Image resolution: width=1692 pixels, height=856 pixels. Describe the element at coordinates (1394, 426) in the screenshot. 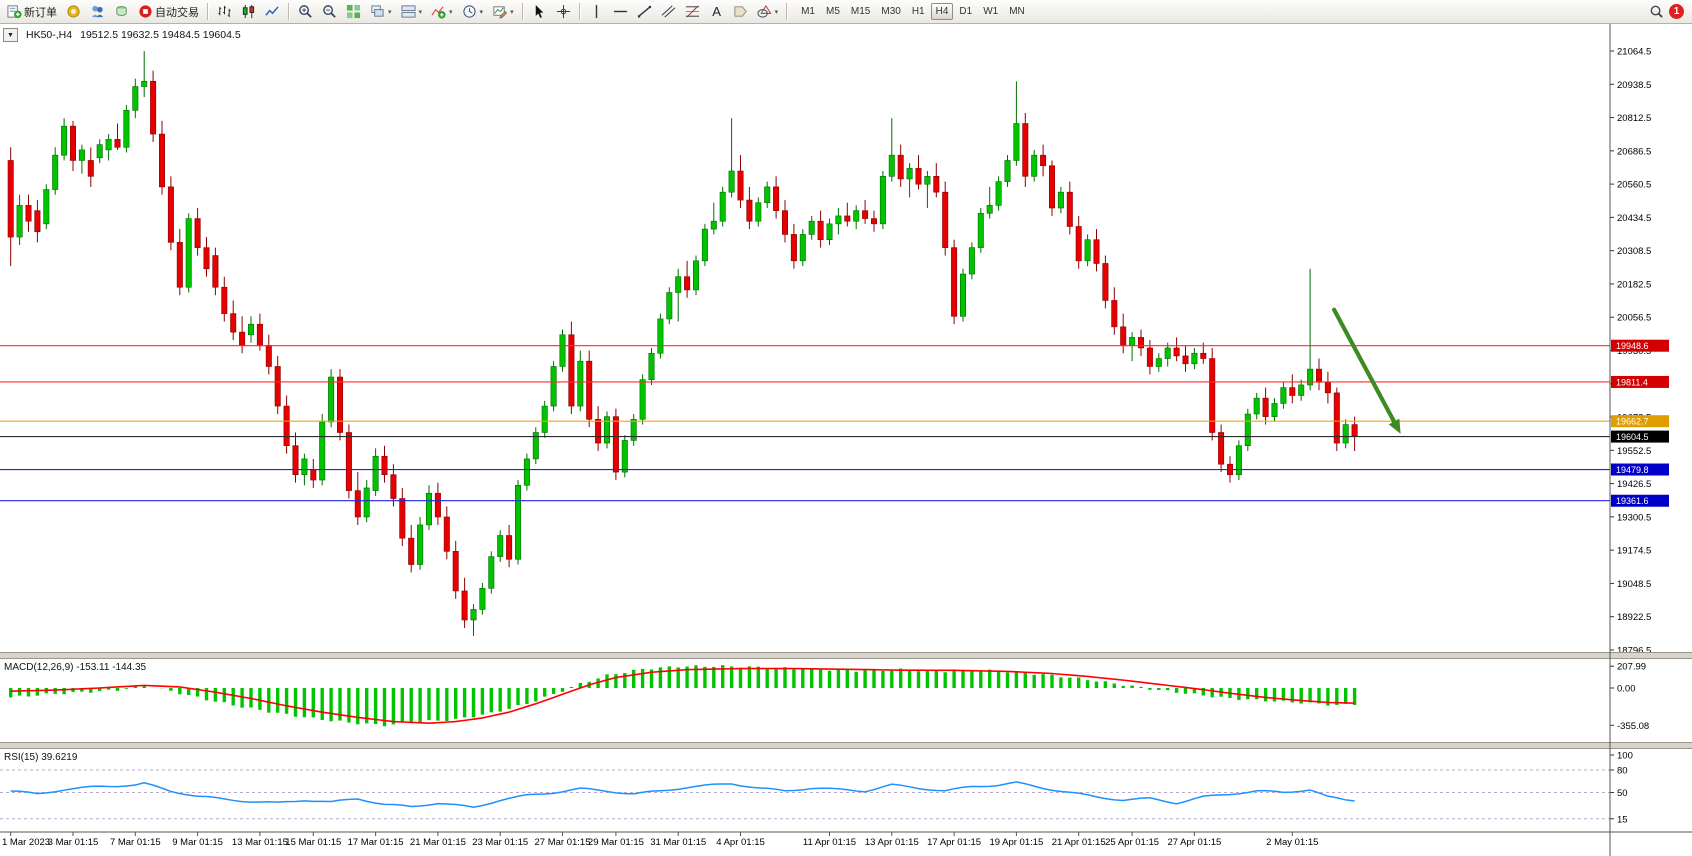

I see `annotation-arrow-head` at that location.